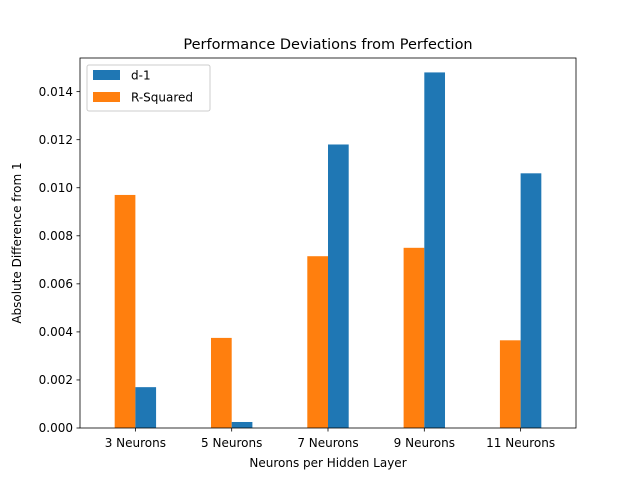  What do you see at coordinates (56, 380) in the screenshot?
I see `y-tick-label: 0.002` at bounding box center [56, 380].